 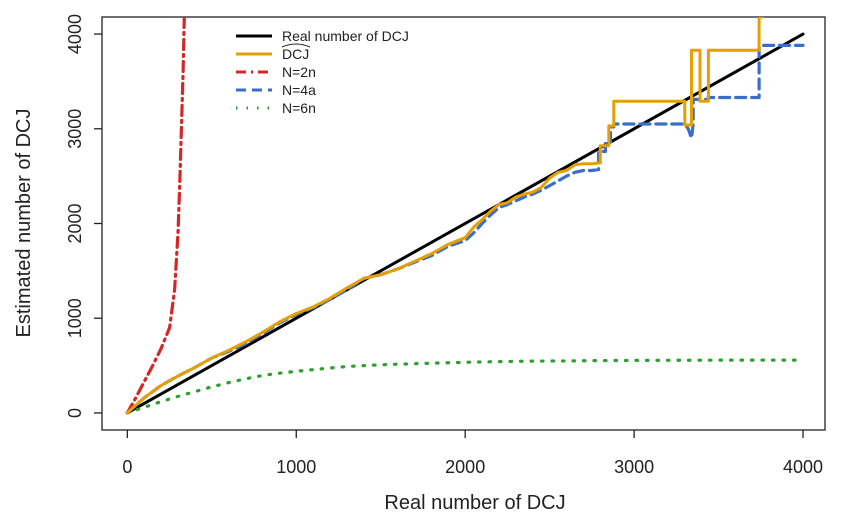 I want to click on y-tick-label: 0, so click(x=75, y=413).